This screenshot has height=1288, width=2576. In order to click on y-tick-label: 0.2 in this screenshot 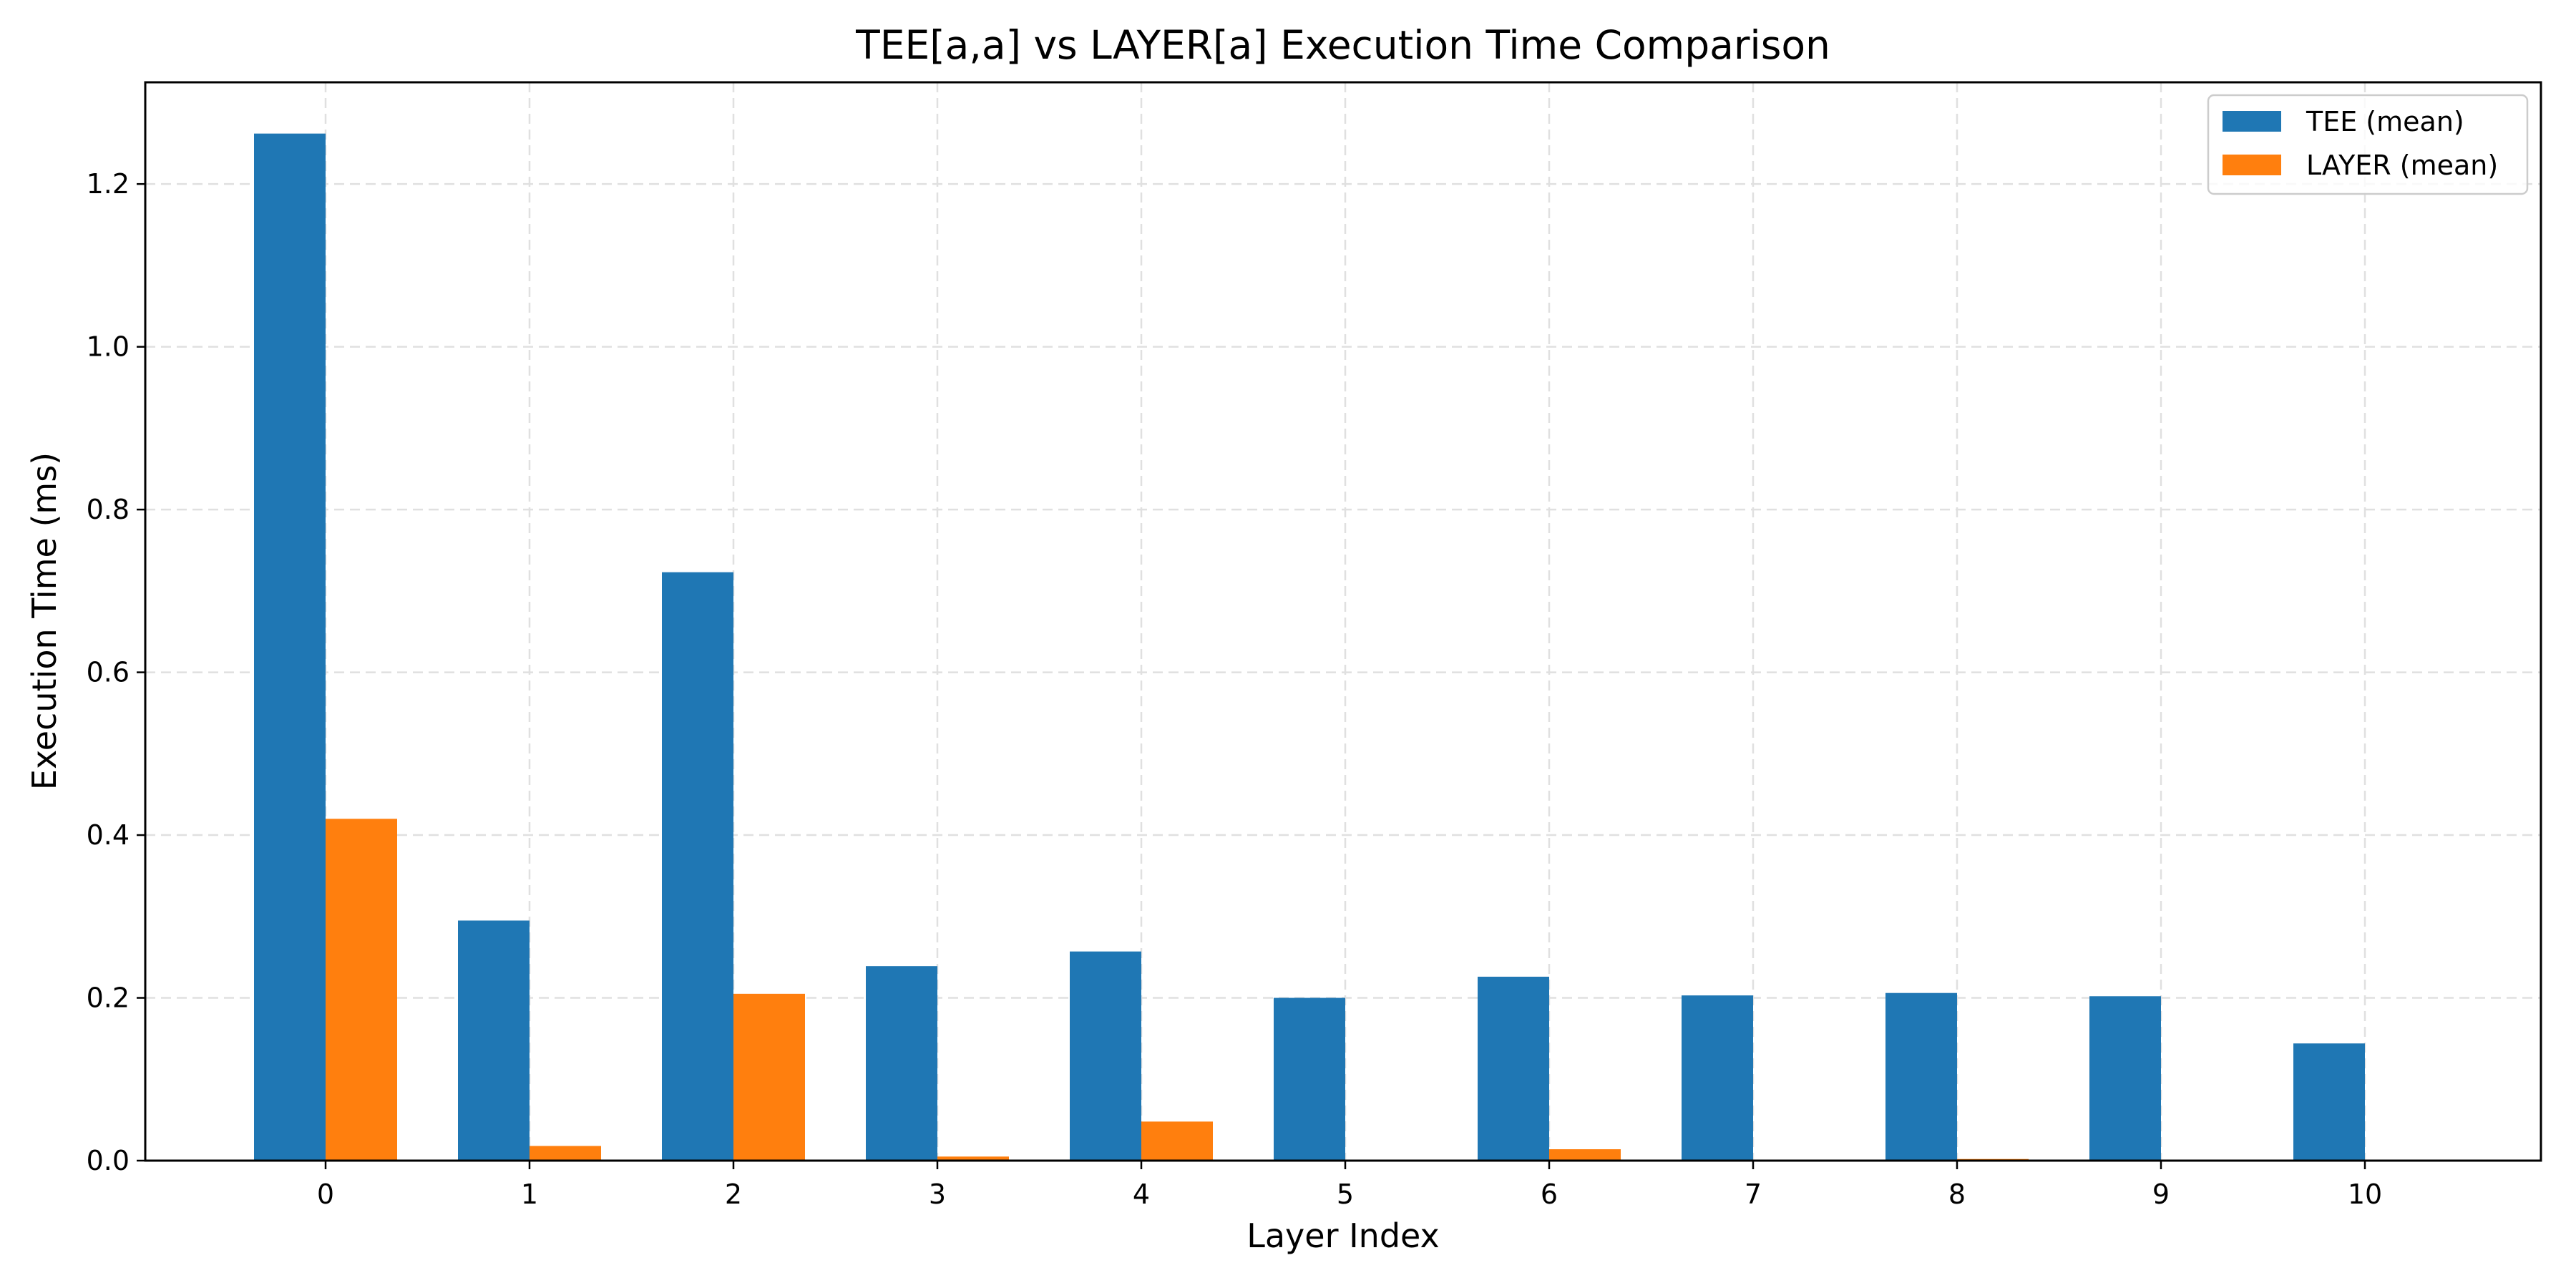, I will do `click(108, 998)`.